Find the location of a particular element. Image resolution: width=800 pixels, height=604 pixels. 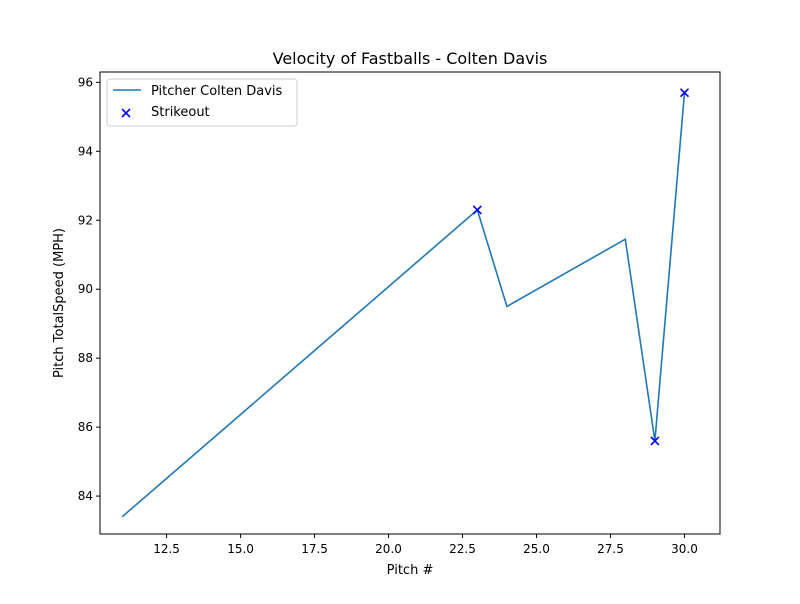

x-axis: 12.5 15.0 17.5 20.0 22.5 25.0 27.5 30.0 is located at coordinates (425, 545).